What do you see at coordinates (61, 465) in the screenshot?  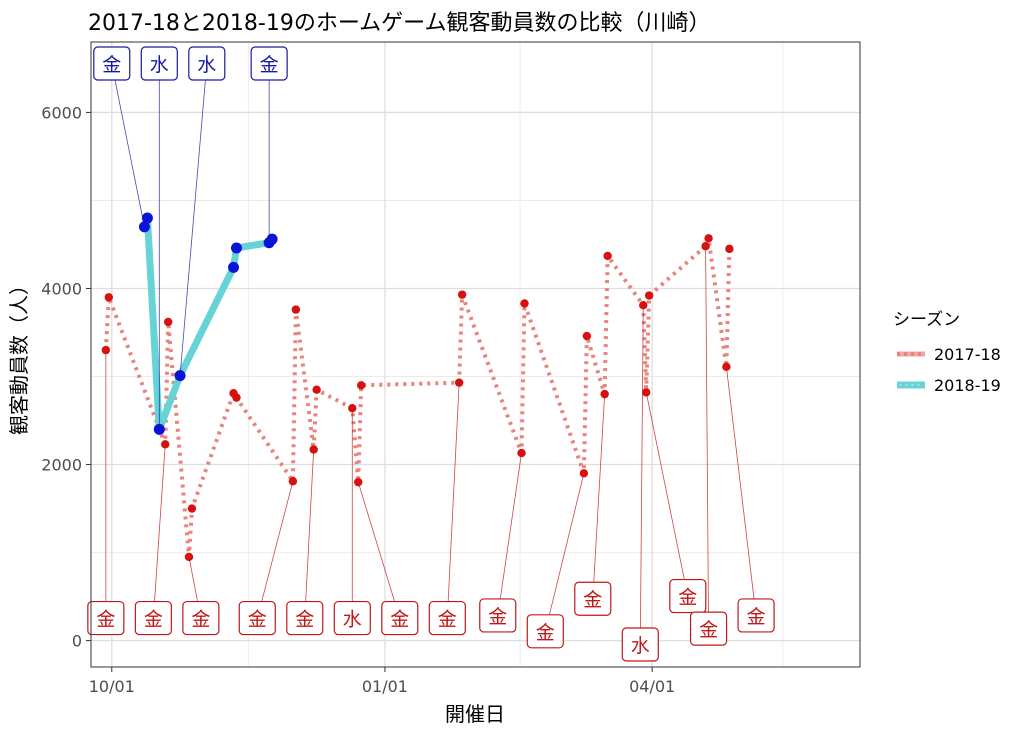 I see `y-tick-label: 2000` at bounding box center [61, 465].